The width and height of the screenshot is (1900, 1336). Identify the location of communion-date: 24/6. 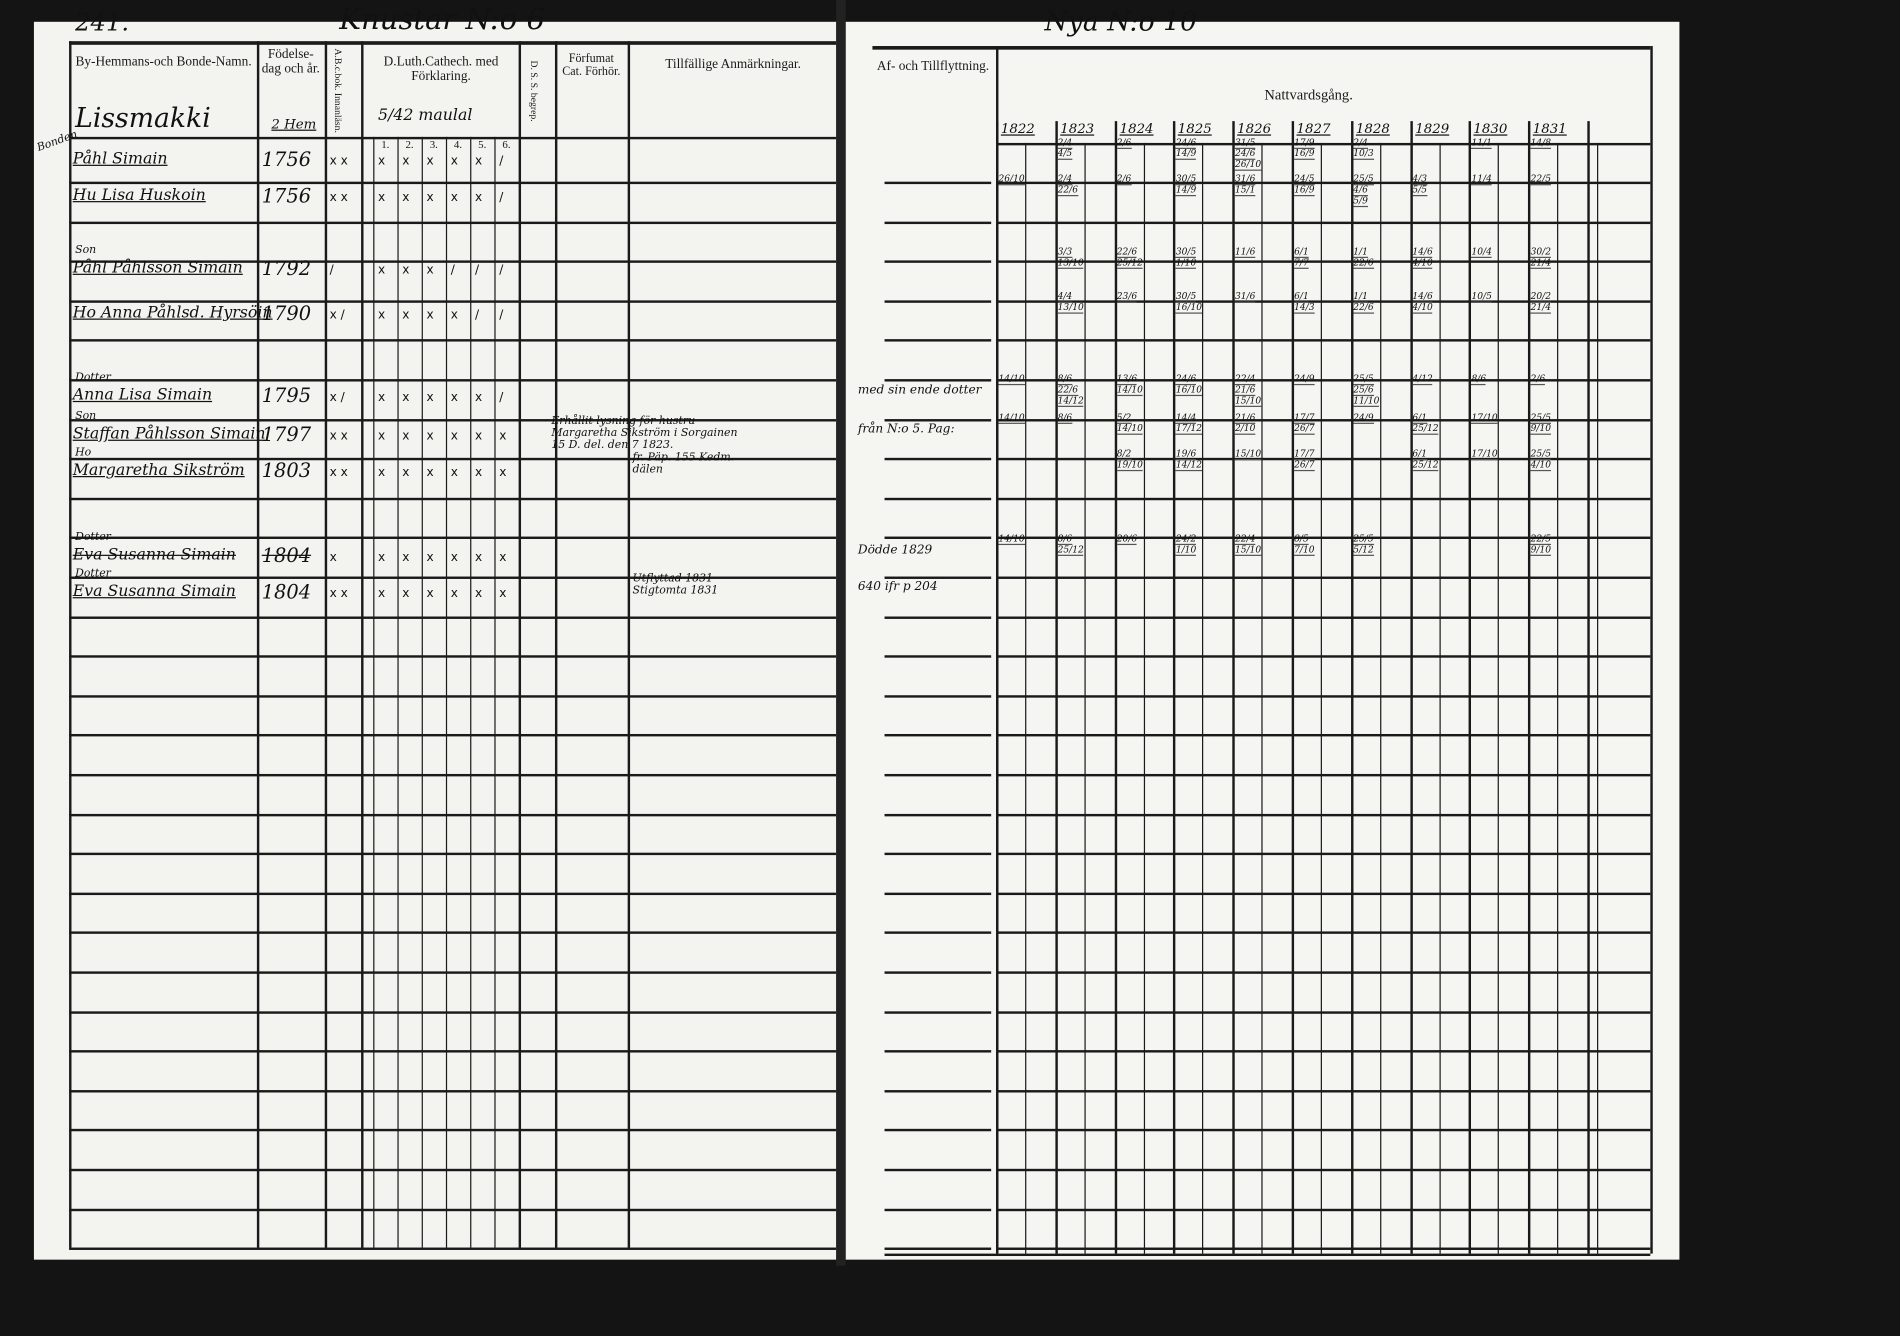
(1245, 153).